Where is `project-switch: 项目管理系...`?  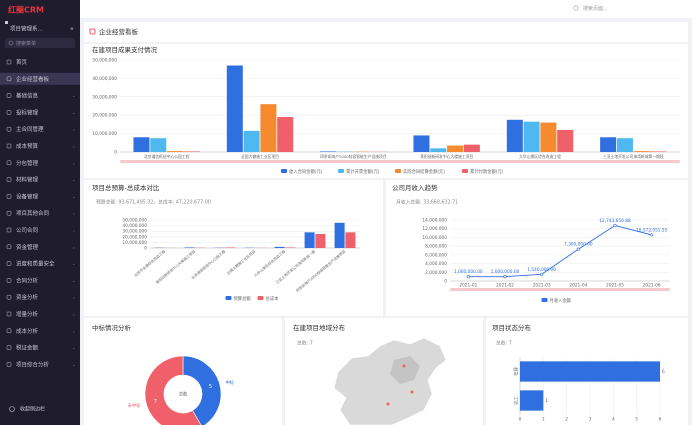 project-switch: 项目管理系... is located at coordinates (26, 29).